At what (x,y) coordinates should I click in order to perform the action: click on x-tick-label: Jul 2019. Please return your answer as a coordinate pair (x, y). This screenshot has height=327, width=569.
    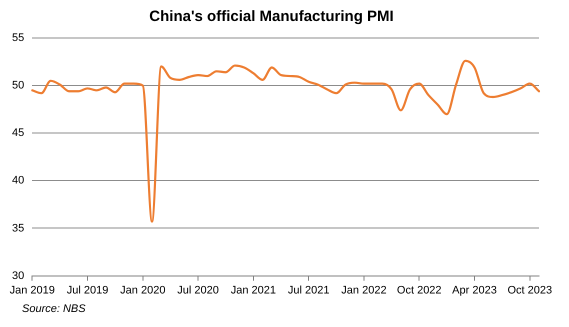
    Looking at the image, I should click on (87, 290).